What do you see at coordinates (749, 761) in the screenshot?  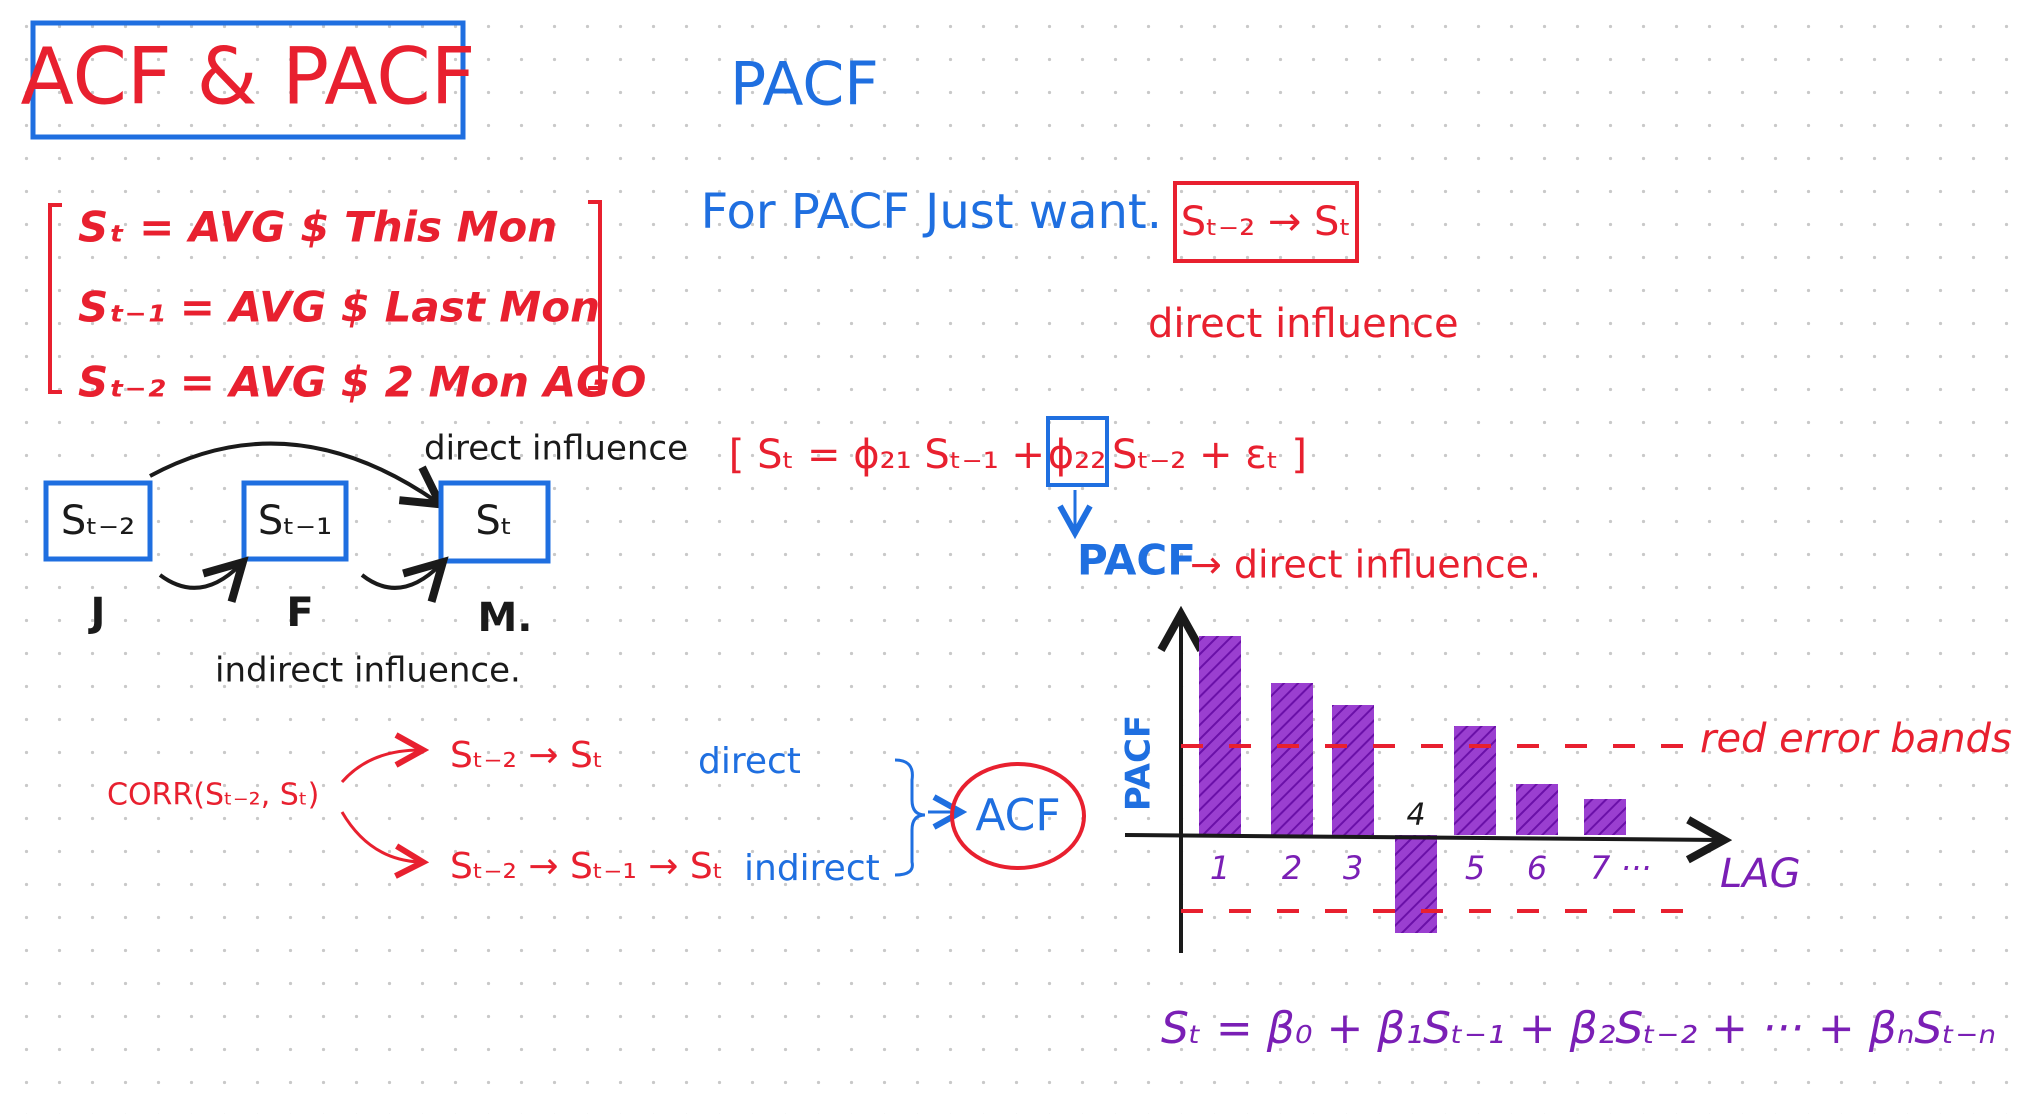 I see `corr-kind: direct` at bounding box center [749, 761].